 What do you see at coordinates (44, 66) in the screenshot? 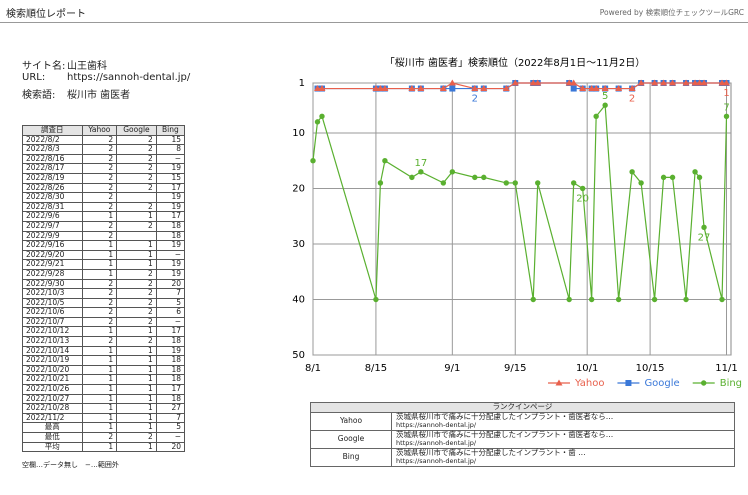
I see `info-label: サイト名:` at bounding box center [44, 66].